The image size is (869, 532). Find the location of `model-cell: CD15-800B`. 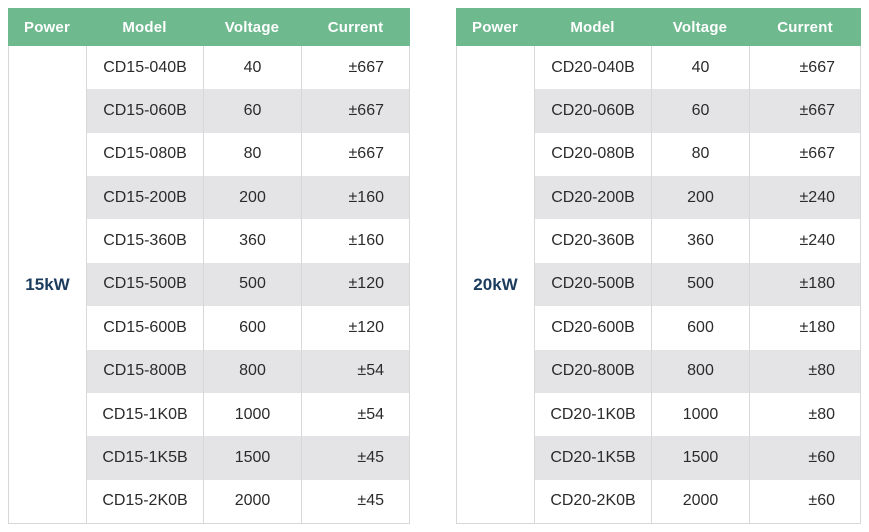

model-cell: CD15-800B is located at coordinates (145, 371).